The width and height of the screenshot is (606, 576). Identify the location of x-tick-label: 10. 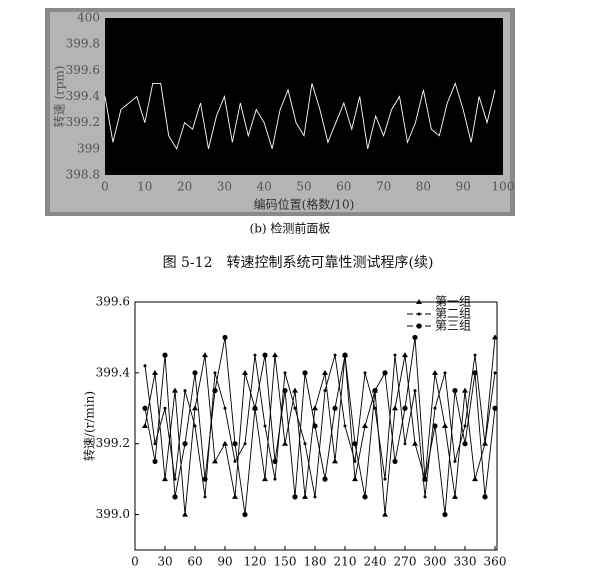
(144, 187).